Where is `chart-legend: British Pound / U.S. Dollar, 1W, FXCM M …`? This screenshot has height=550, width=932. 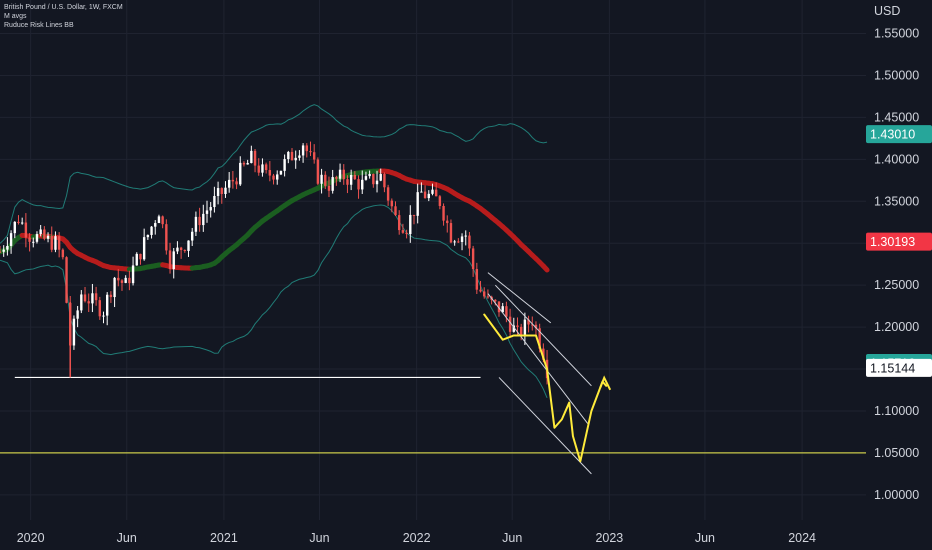
chart-legend: British Pound / U.S. Dollar, 1W, FXCM M … is located at coordinates (63, 16).